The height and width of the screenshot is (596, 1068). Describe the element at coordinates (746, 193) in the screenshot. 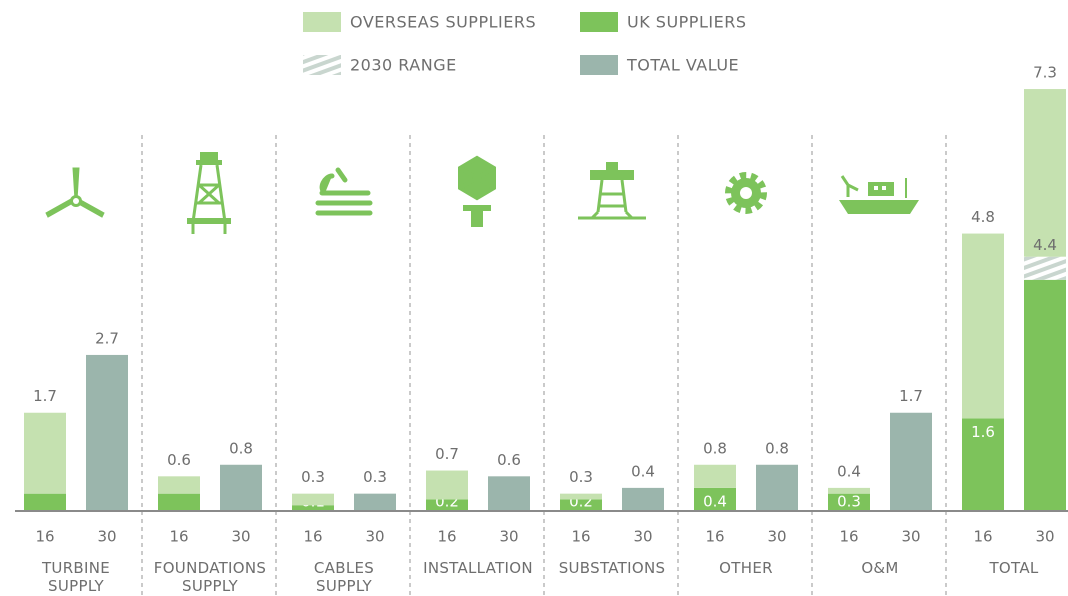

I see `icon-gear` at that location.